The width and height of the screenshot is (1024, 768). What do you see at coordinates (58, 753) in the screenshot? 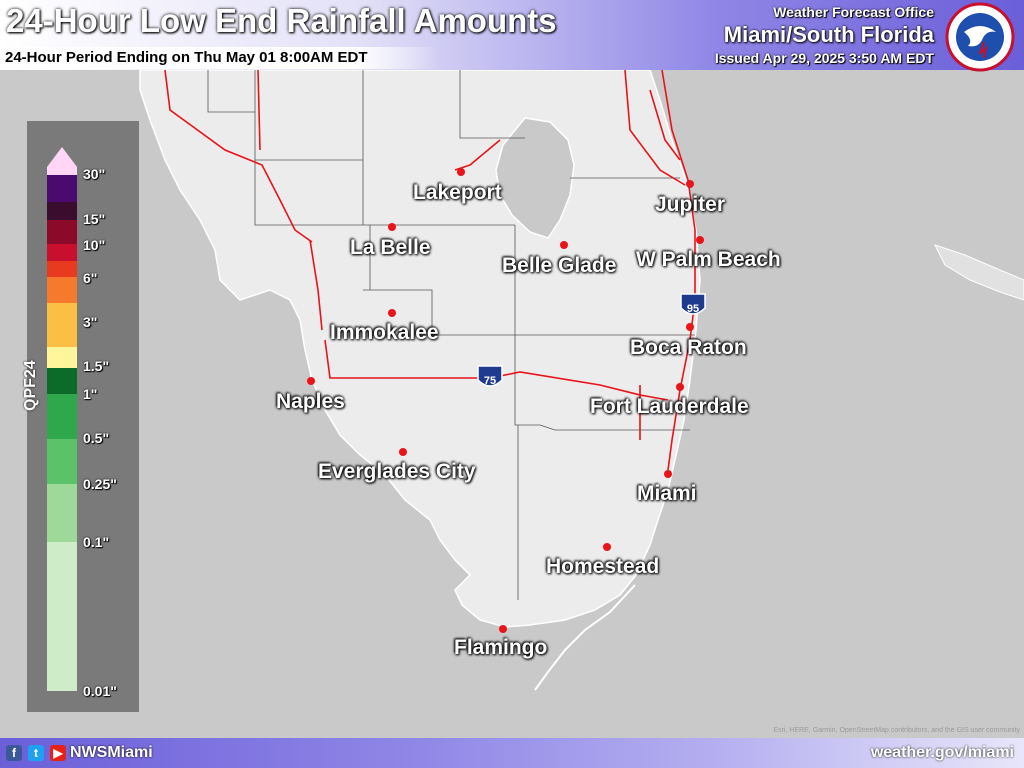
I see `youtube-icon: ▶` at bounding box center [58, 753].